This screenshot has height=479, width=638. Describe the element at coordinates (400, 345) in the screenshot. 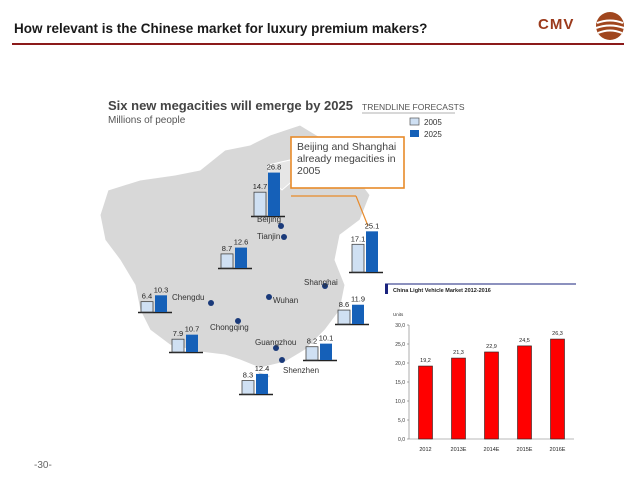

I see `y-tick-label: 25,0` at that location.